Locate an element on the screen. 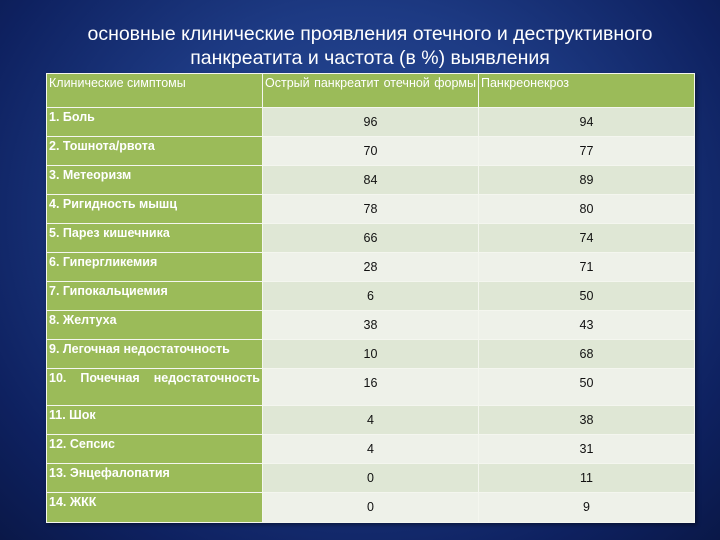 The height and width of the screenshot is (540, 720). necrosis-value: 71 is located at coordinates (586, 267).